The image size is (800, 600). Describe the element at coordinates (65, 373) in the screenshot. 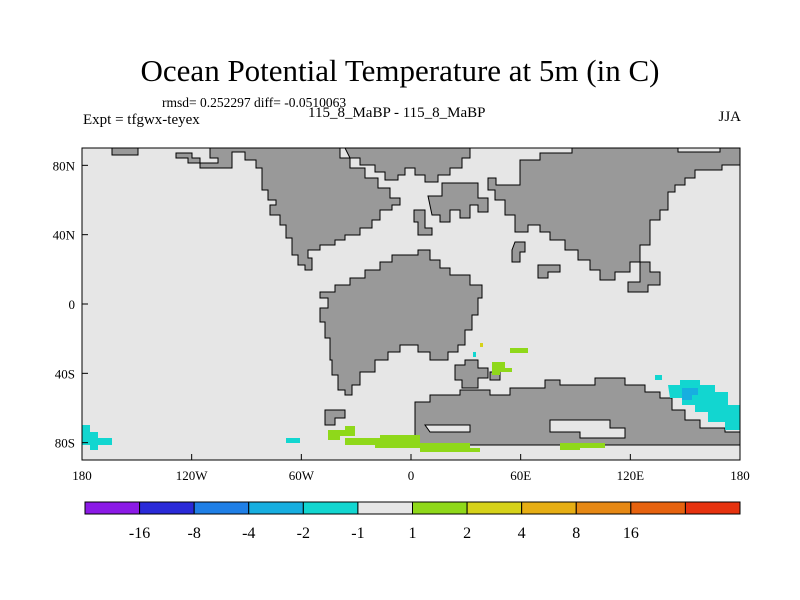

I see `lat-tick-label: 40S` at that location.